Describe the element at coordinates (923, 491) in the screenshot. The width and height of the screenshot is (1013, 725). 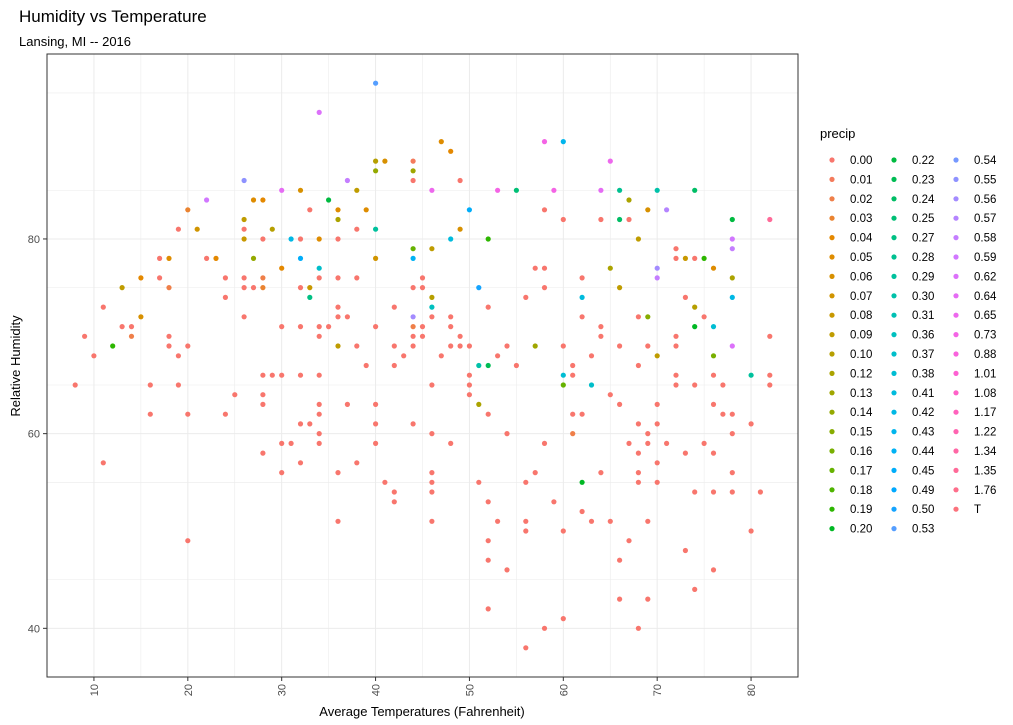
I see `legend-label: 0.49` at that location.